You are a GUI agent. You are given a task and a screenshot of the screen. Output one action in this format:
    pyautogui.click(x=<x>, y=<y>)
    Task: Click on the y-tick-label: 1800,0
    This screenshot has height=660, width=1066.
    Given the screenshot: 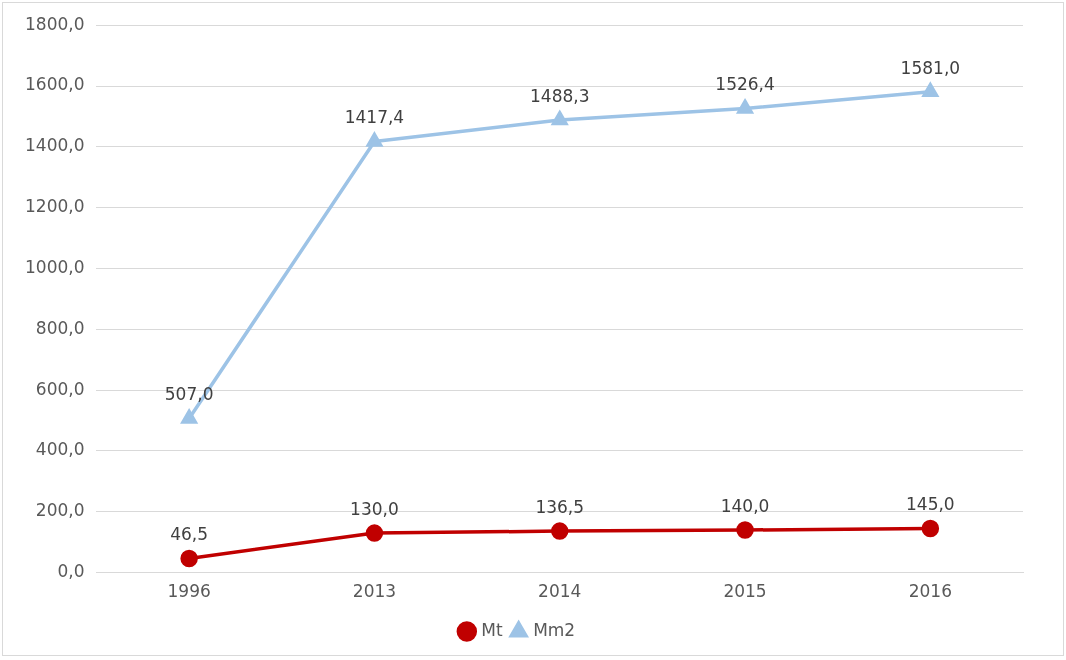 What is the action you would take?
    pyautogui.click(x=55, y=23)
    